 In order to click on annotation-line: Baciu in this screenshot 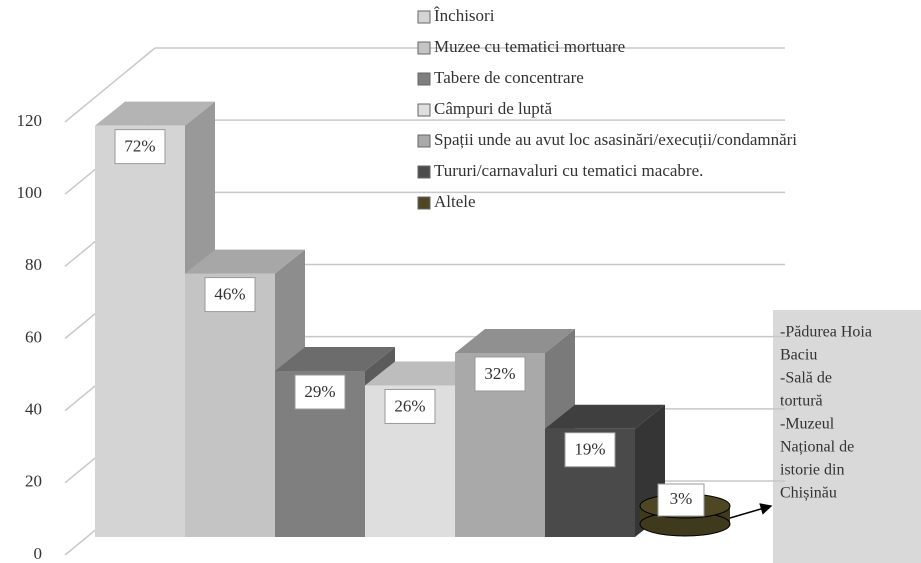, I will do `click(798, 355)`.